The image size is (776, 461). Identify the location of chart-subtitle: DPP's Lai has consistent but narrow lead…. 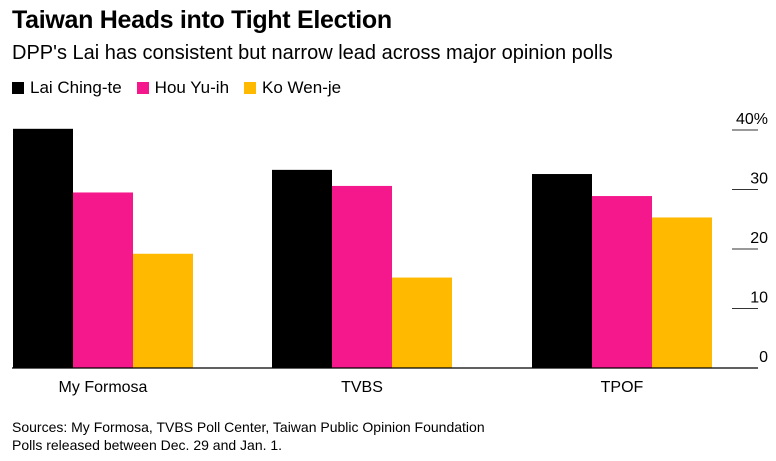
(312, 53).